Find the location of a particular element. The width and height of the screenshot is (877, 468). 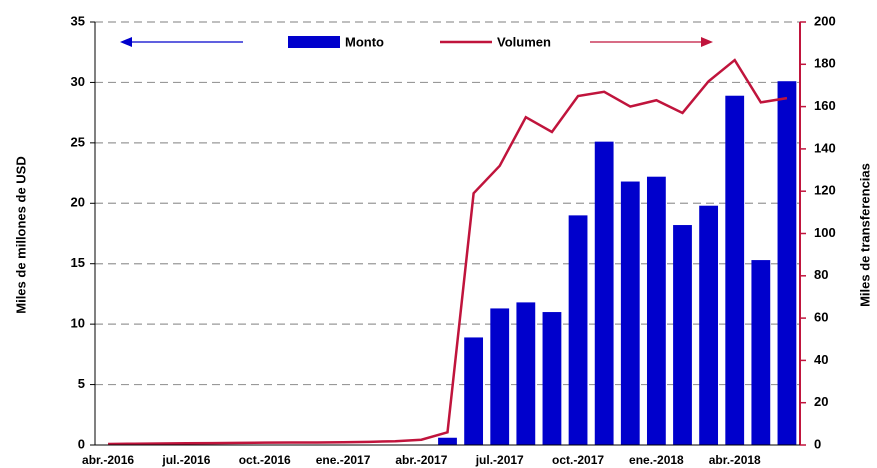

y-tick-label: 5 is located at coordinates (81, 383).